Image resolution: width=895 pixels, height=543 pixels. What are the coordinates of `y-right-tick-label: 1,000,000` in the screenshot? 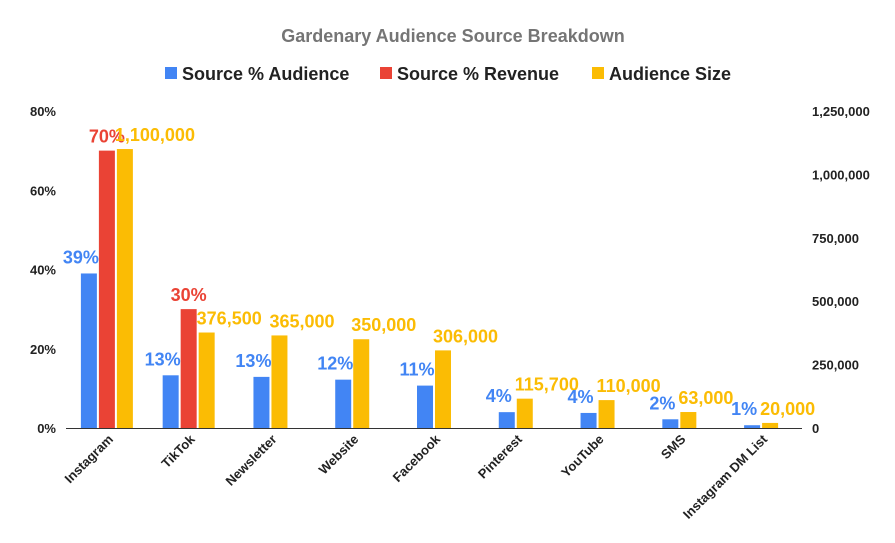 It's located at (841, 174).